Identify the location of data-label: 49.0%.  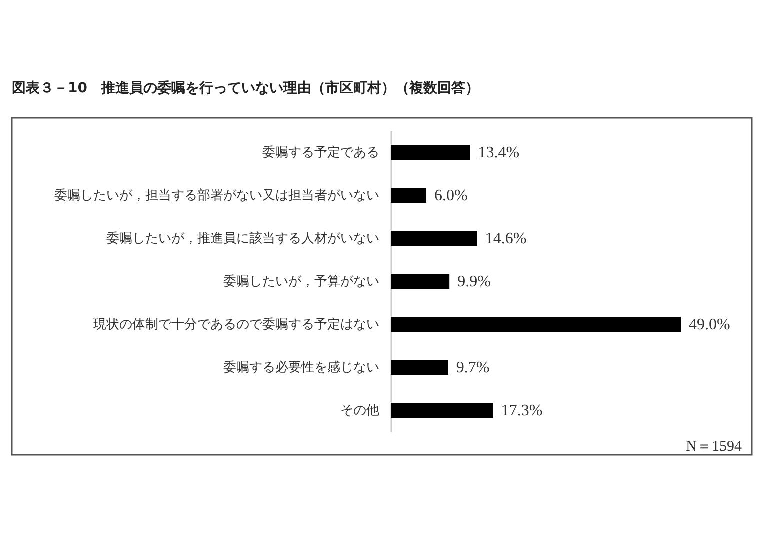
(709, 325).